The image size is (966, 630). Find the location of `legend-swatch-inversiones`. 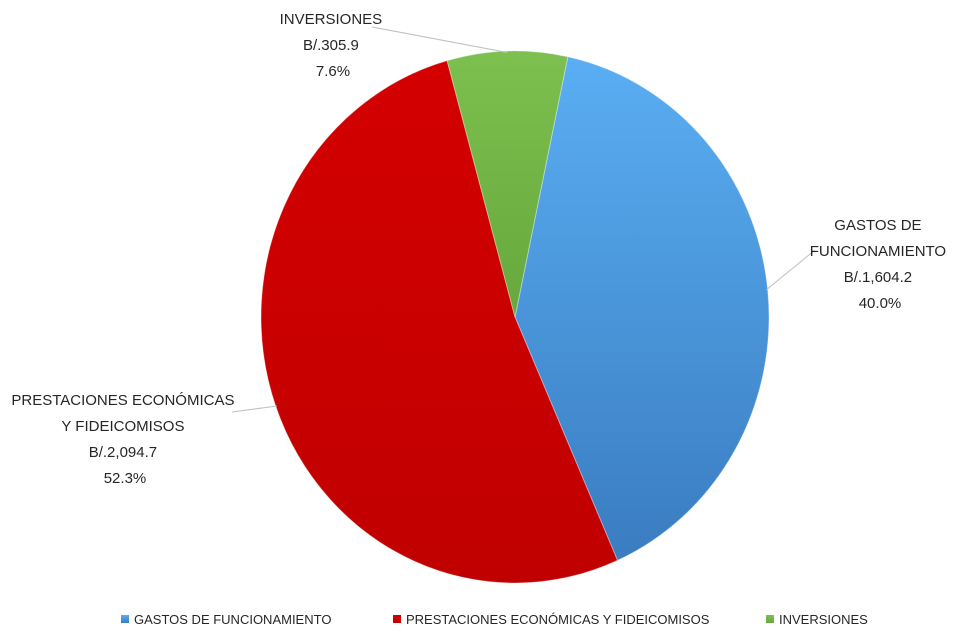

legend-swatch-inversiones is located at coordinates (770, 619).